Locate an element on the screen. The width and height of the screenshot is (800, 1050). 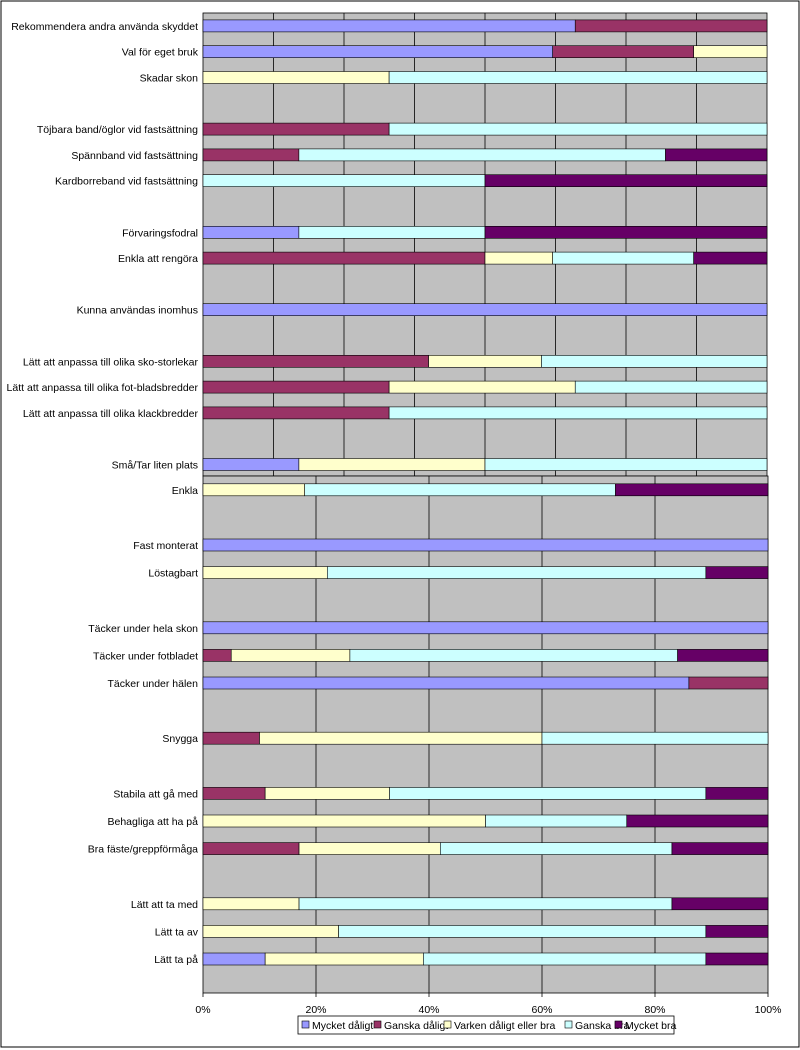
legend-swatch-varken-daligt-eller-bra is located at coordinates (447, 1024).